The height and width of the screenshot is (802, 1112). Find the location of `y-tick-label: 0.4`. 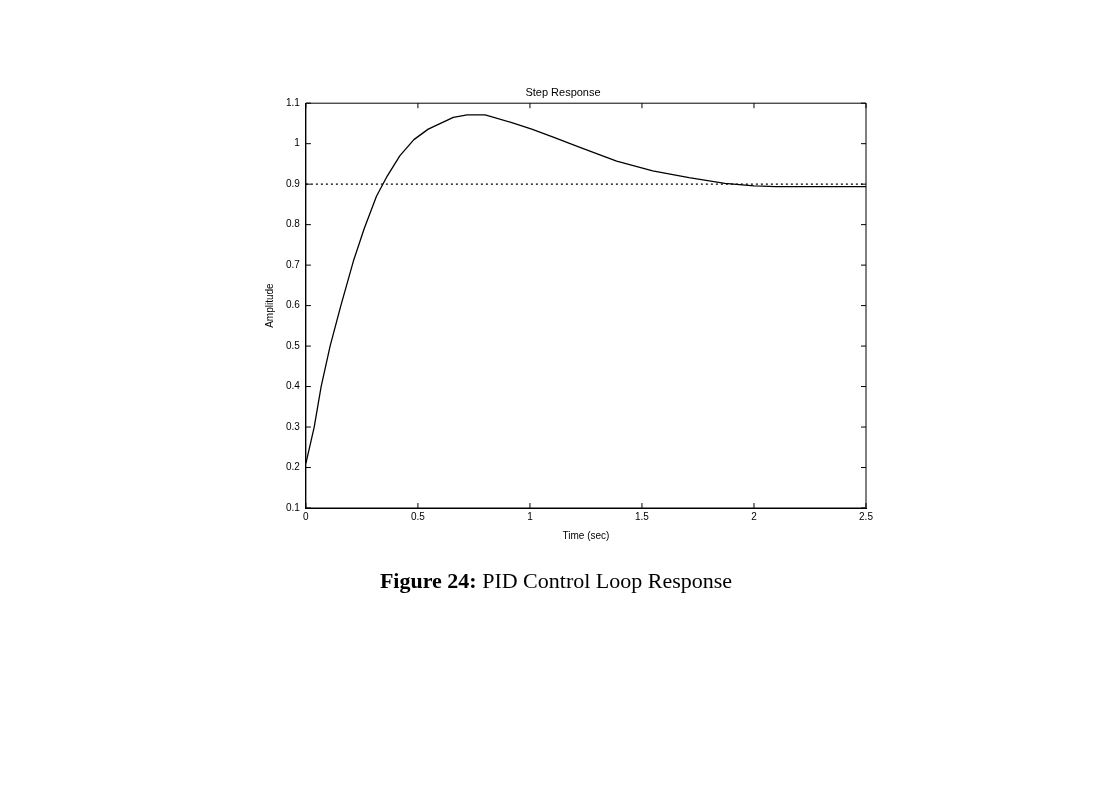

y-tick-label: 0.4 is located at coordinates (293, 386).